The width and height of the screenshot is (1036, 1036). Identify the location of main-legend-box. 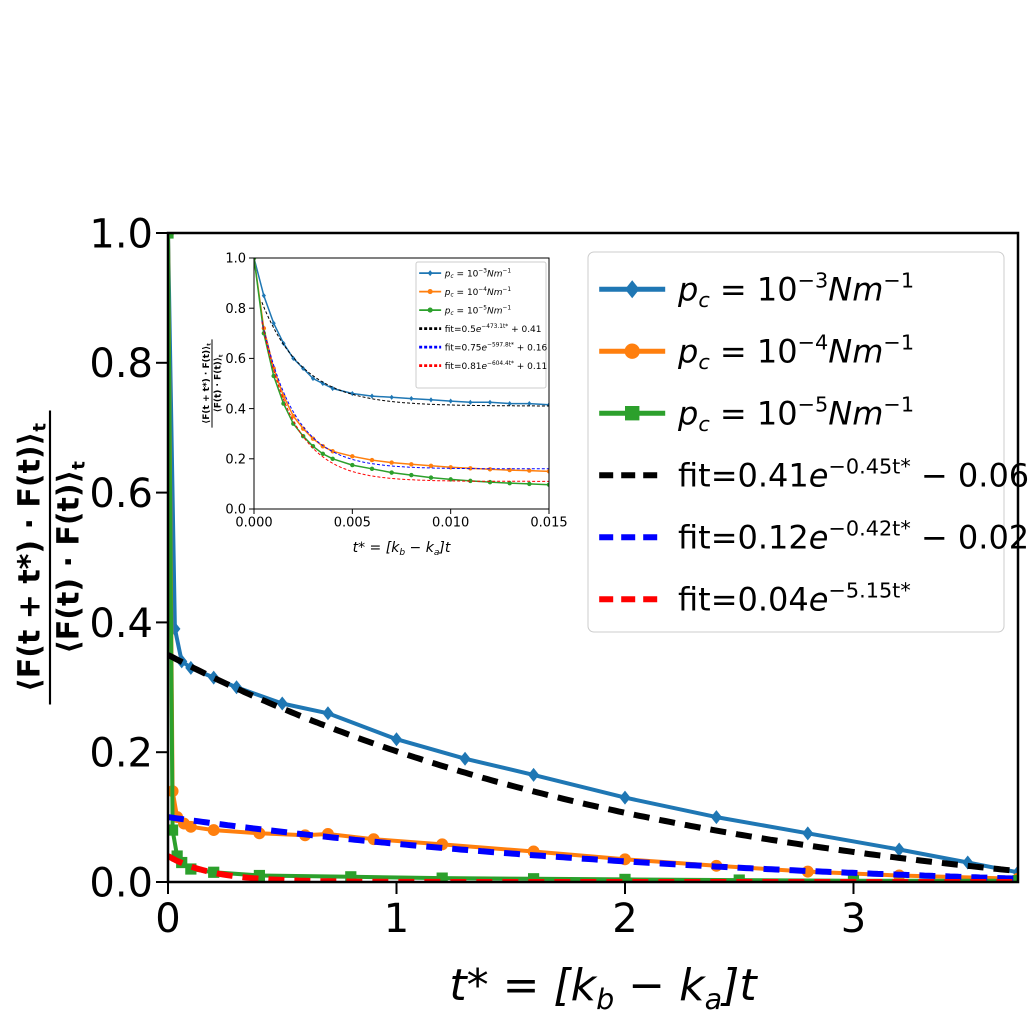
(796, 442).